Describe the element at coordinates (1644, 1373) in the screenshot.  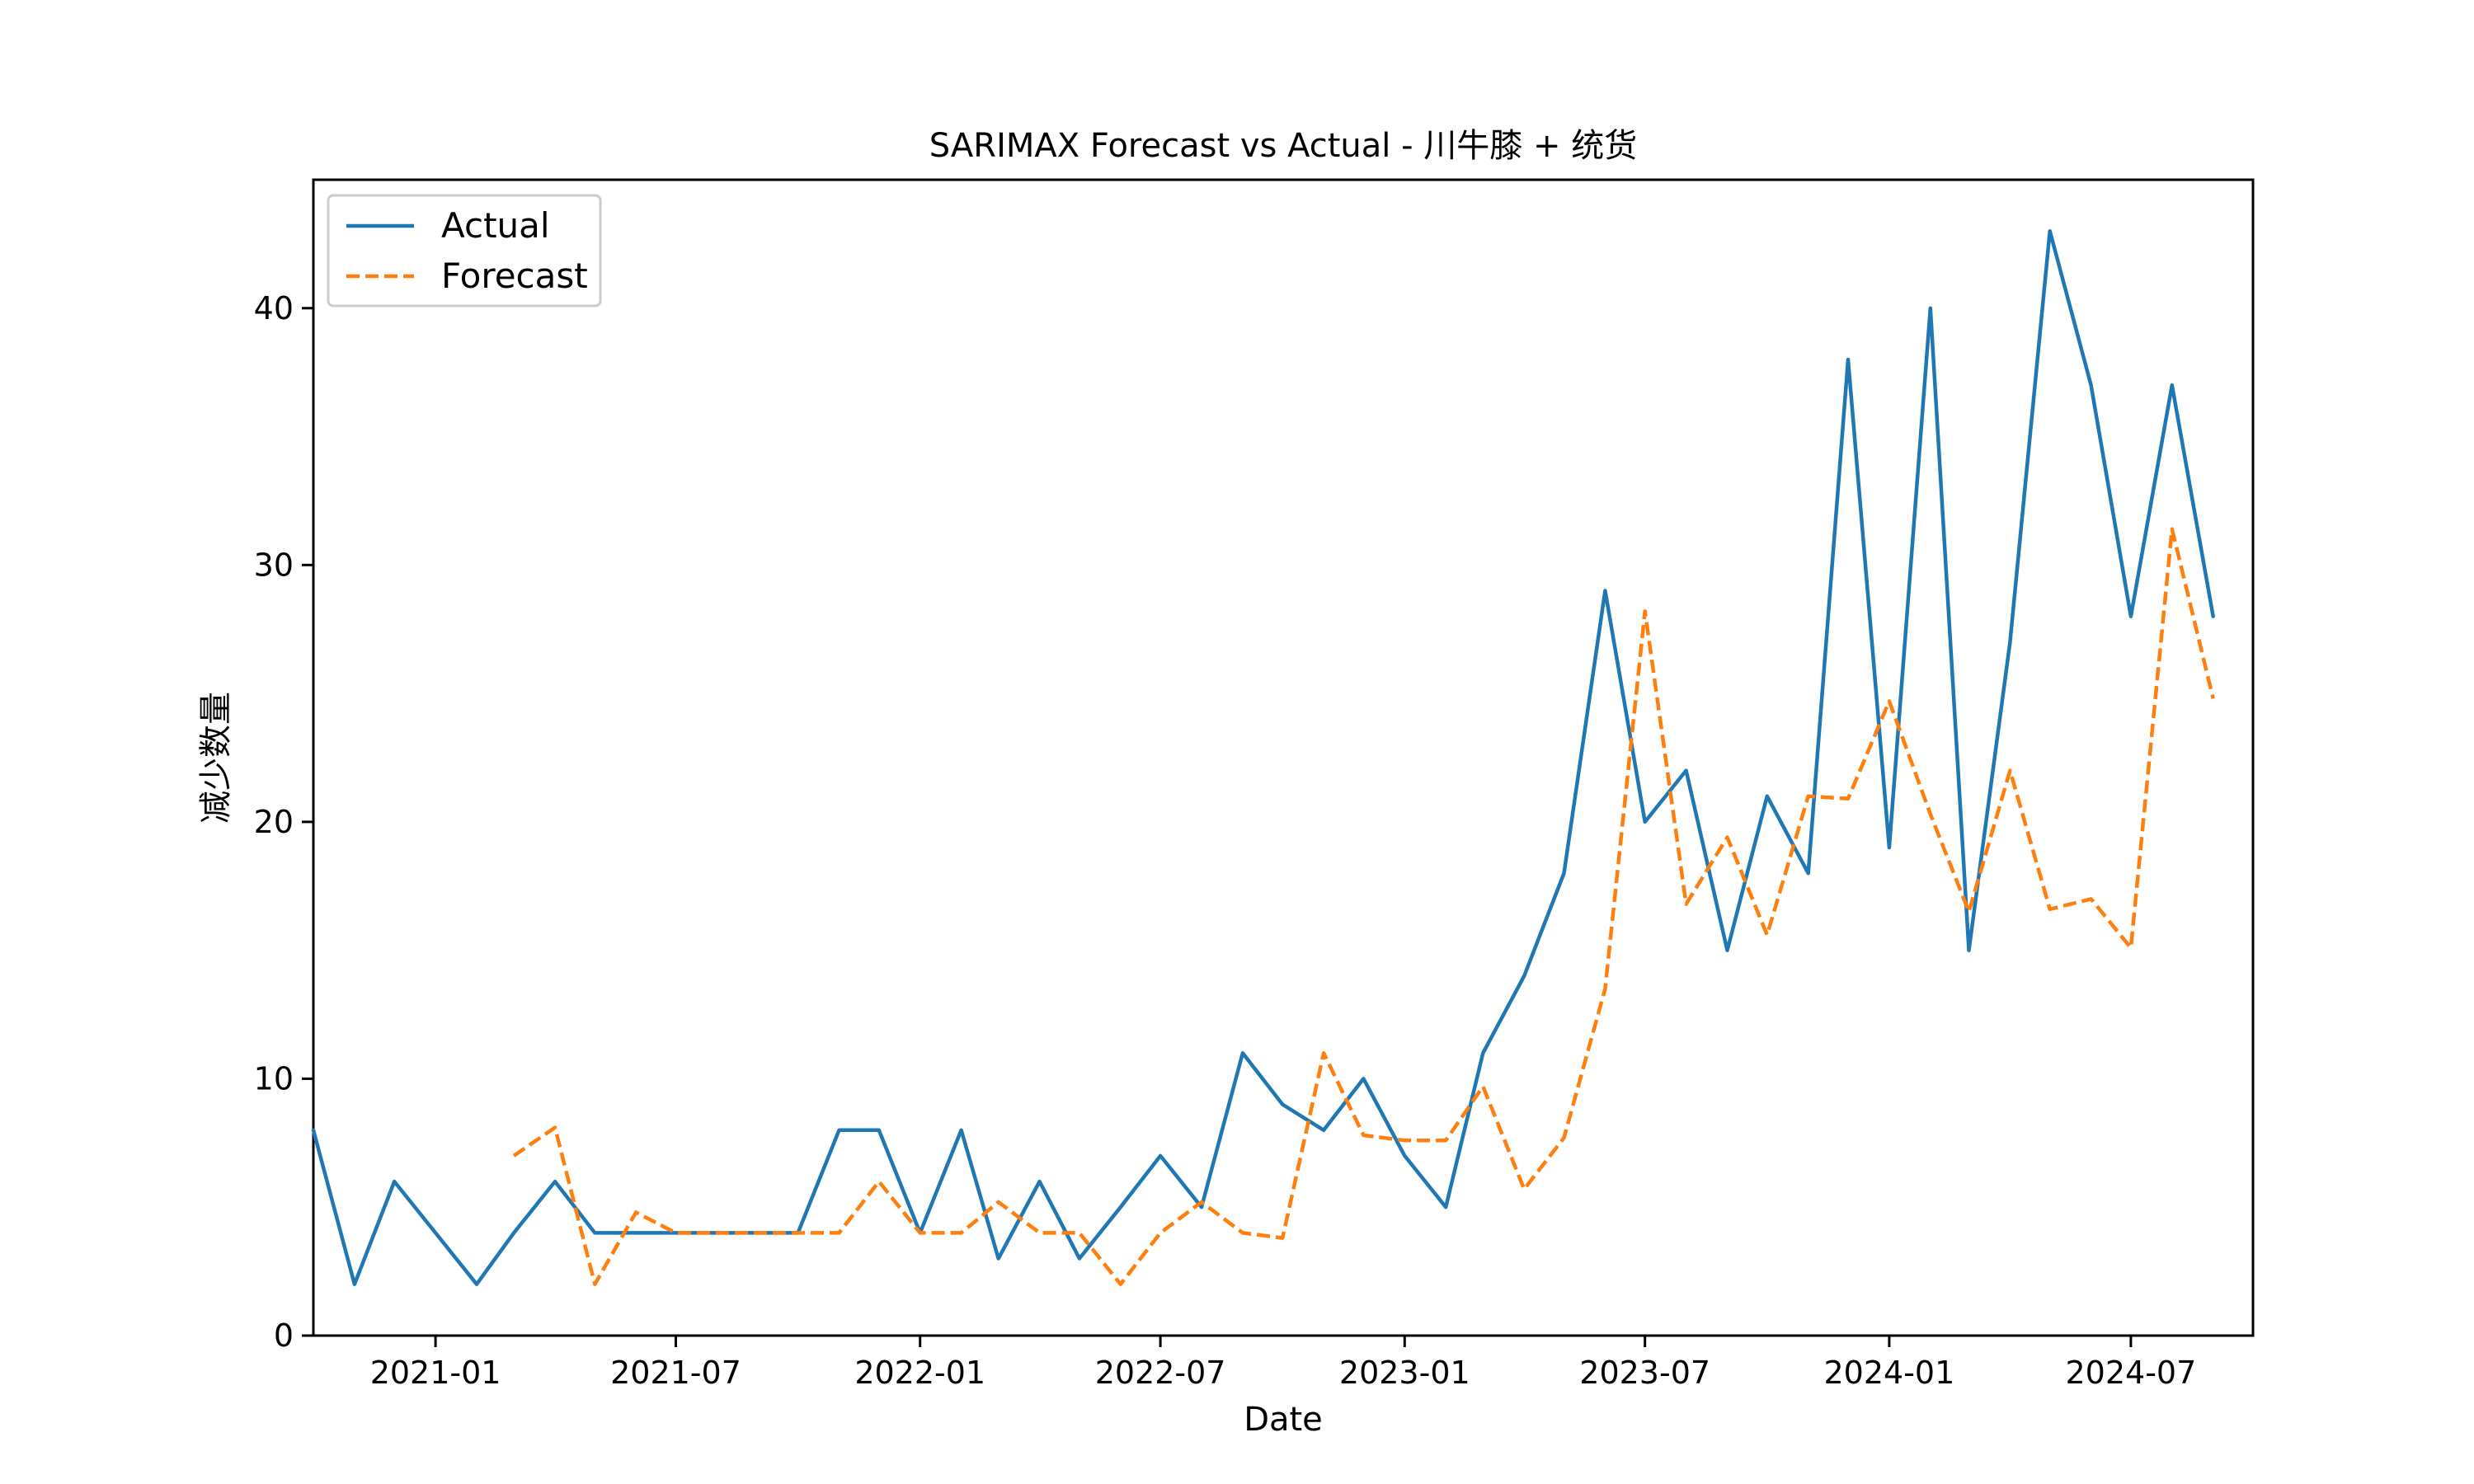
I see `x-tick-label: 2023-07` at that location.